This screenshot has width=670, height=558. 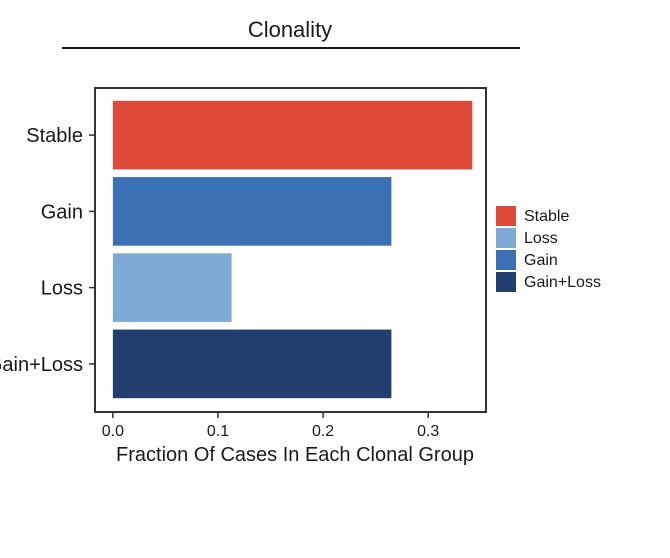 What do you see at coordinates (546, 216) in the screenshot?
I see `legend-label-stable: Stable` at bounding box center [546, 216].